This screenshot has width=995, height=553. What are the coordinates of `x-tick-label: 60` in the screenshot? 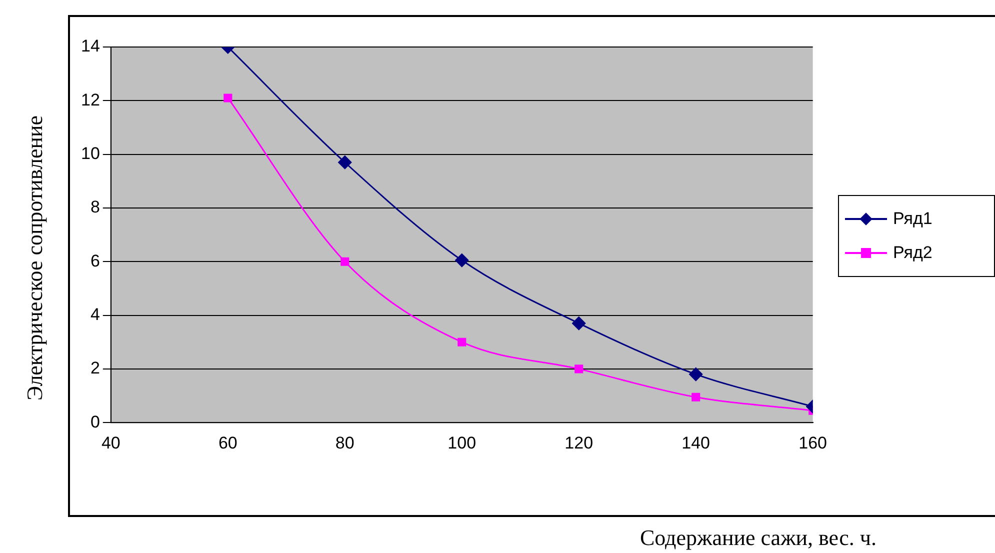 It's located at (228, 442).